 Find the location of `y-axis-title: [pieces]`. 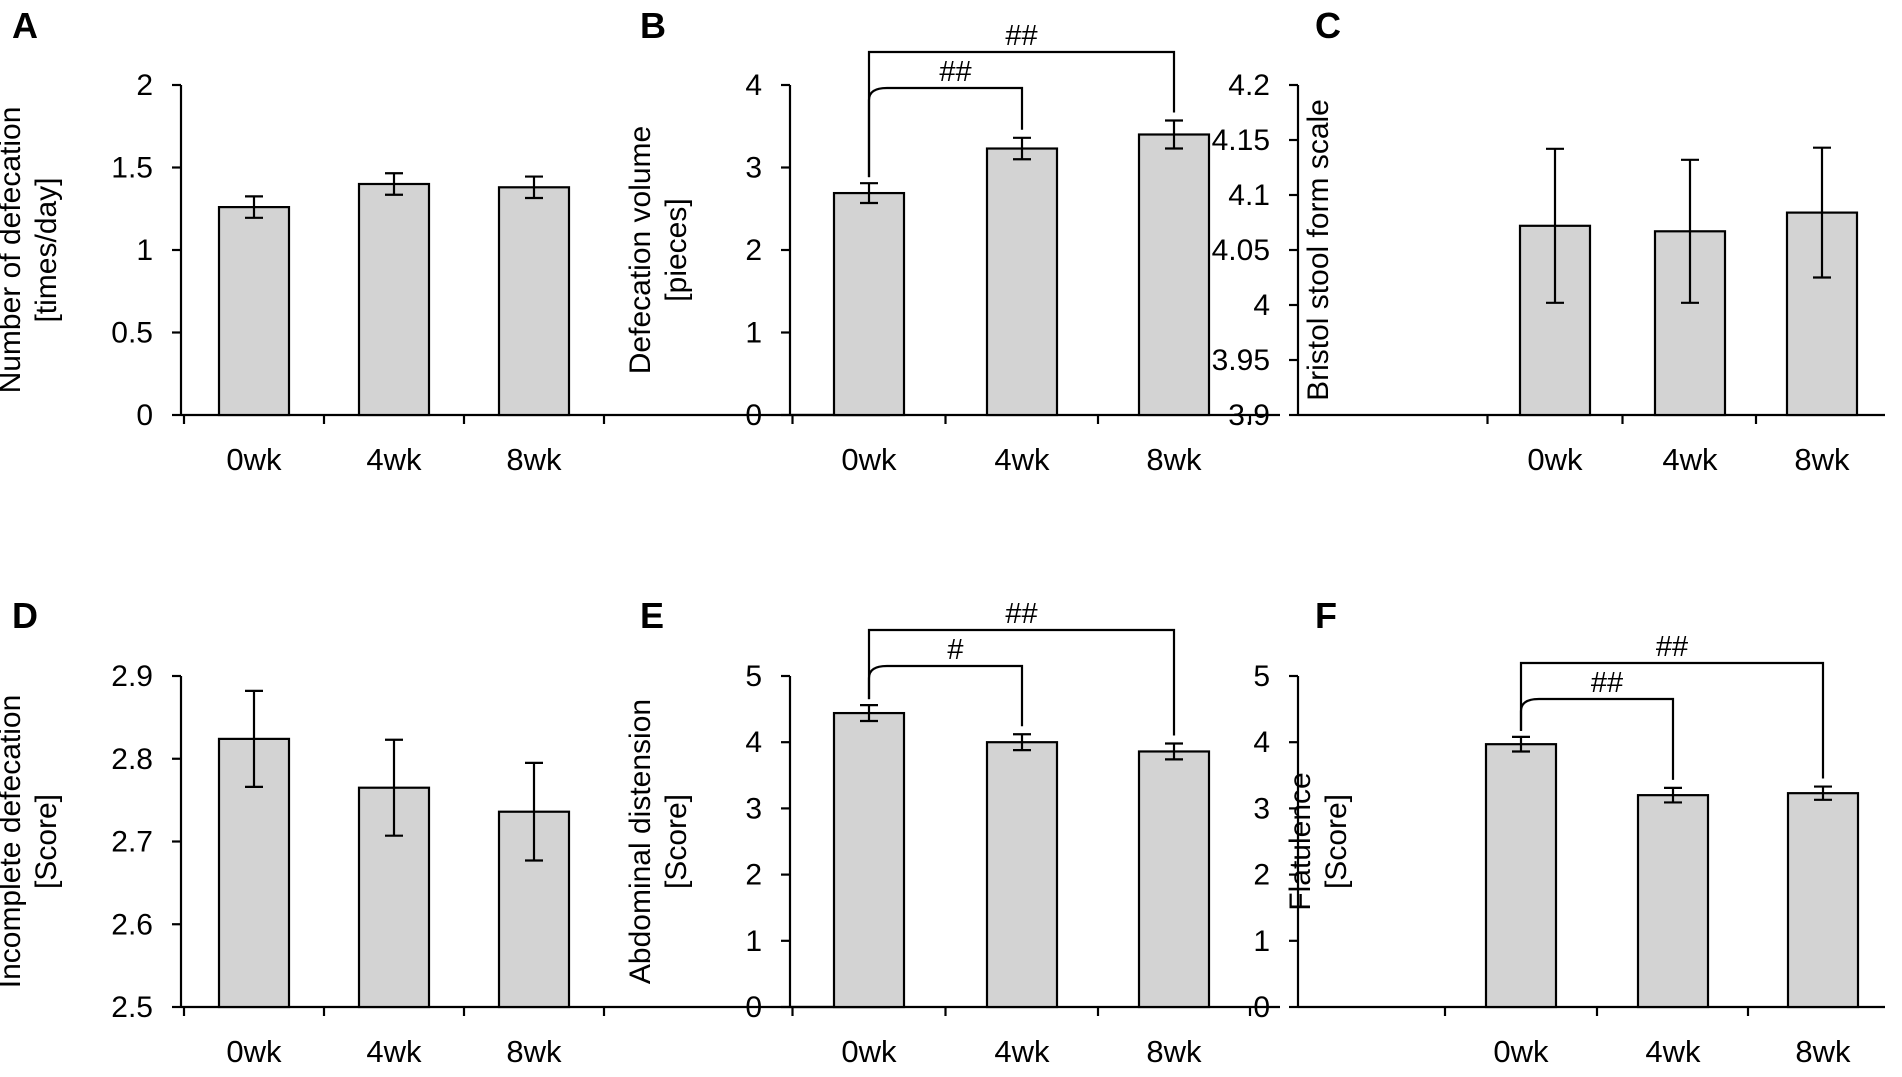

y-axis-title: [pieces] is located at coordinates (676, 249).